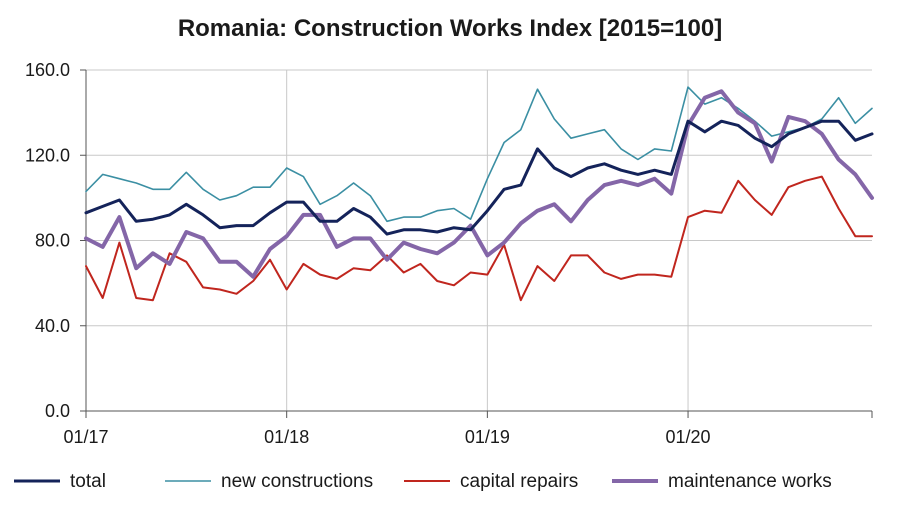  Describe the element at coordinates (487, 437) in the screenshot. I see `x-tick-label: 01/19` at that location.